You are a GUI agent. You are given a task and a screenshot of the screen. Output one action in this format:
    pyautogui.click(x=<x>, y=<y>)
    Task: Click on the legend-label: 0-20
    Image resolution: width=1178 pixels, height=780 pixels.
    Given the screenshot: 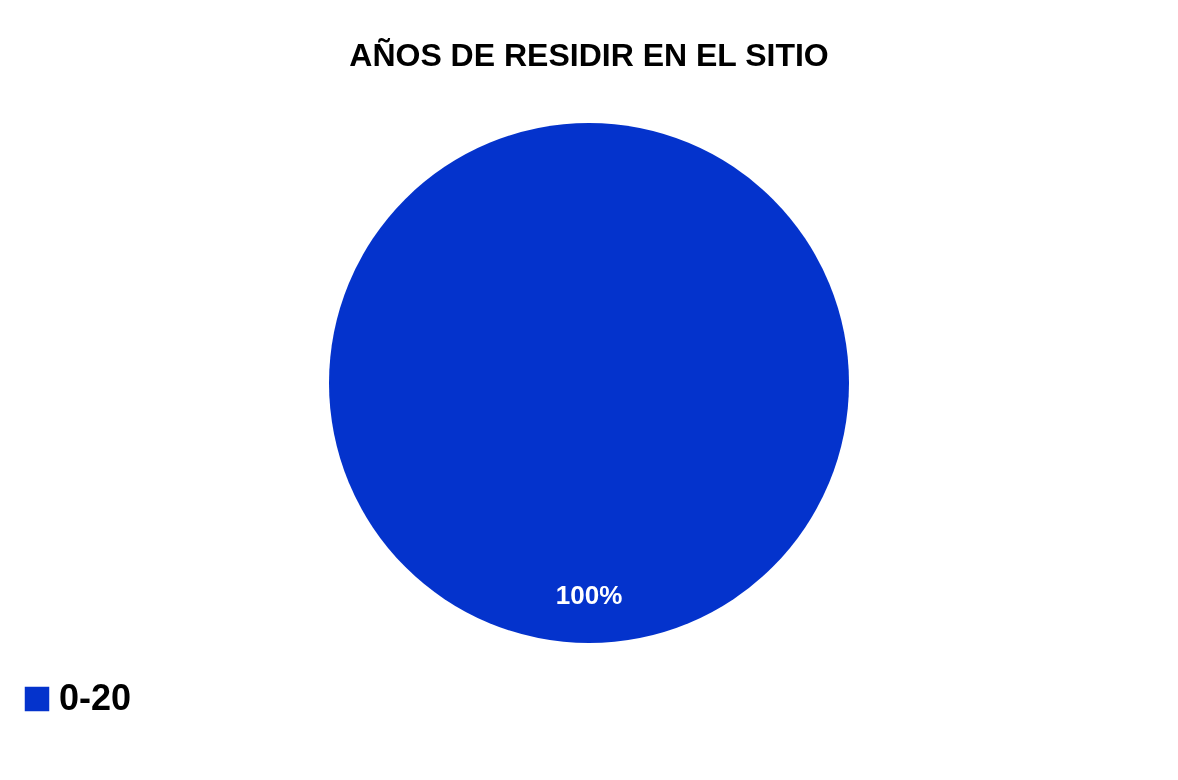 What is the action you would take?
    pyautogui.click(x=95, y=697)
    